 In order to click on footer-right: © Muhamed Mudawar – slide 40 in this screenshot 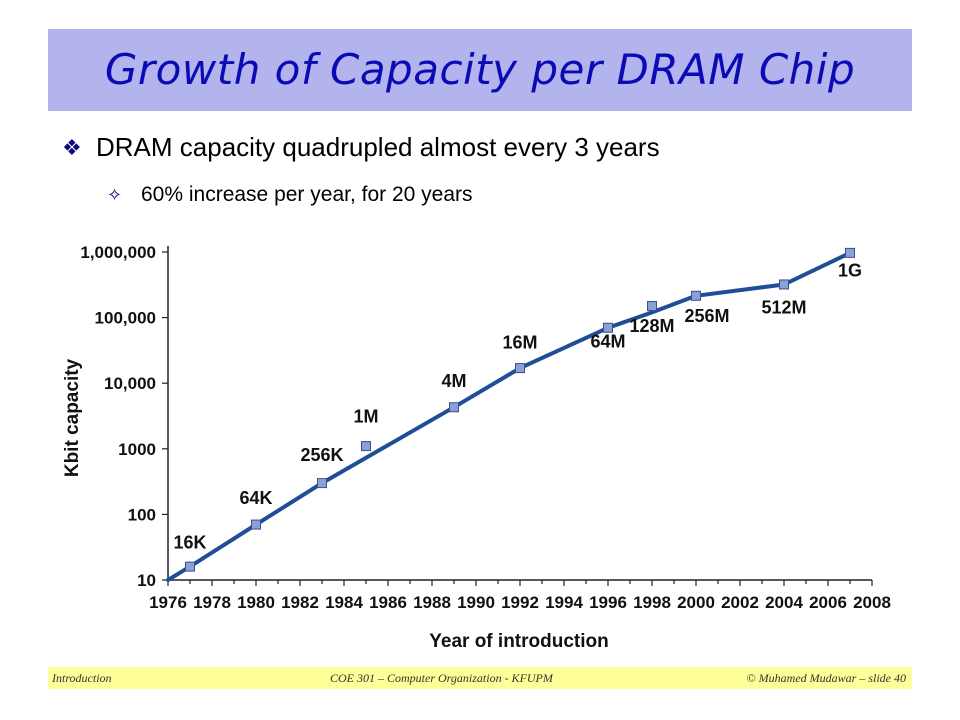, I will do `click(826, 678)`.